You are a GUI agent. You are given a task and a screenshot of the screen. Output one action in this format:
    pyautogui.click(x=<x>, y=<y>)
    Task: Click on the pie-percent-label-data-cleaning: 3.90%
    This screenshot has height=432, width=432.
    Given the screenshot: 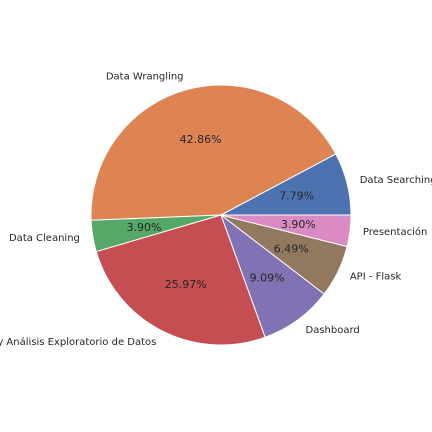 What is the action you would take?
    pyautogui.click(x=144, y=227)
    